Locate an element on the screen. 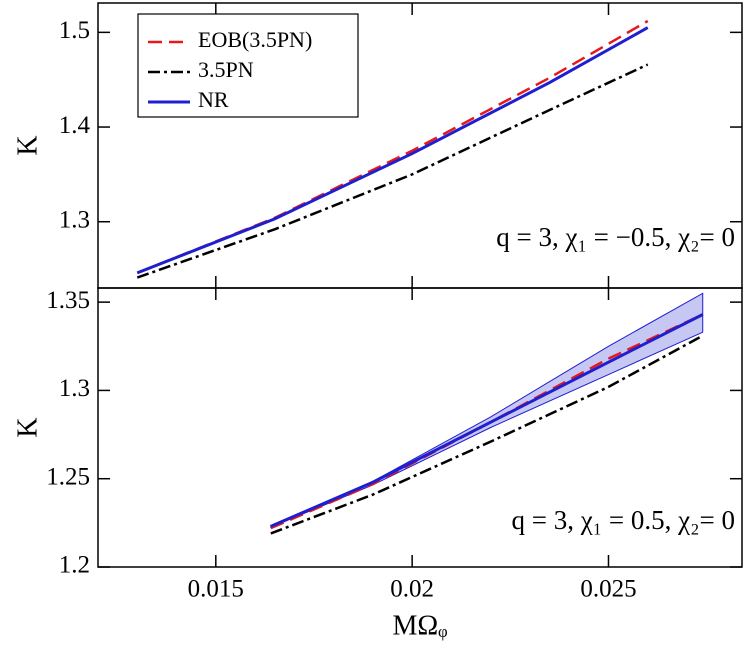 The width and height of the screenshot is (747, 654). x-tick-label: 0.02 is located at coordinates (412, 589).